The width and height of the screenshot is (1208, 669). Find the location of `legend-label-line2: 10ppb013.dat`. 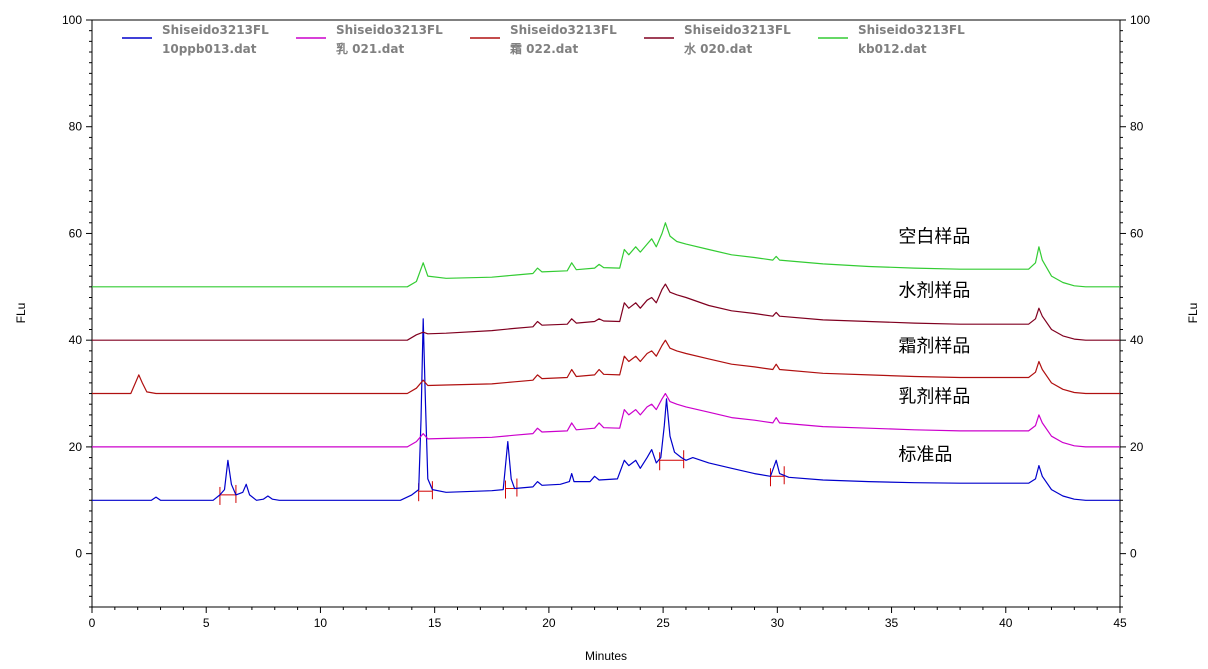

legend-label-line2: 10ppb013.dat is located at coordinates (209, 49).